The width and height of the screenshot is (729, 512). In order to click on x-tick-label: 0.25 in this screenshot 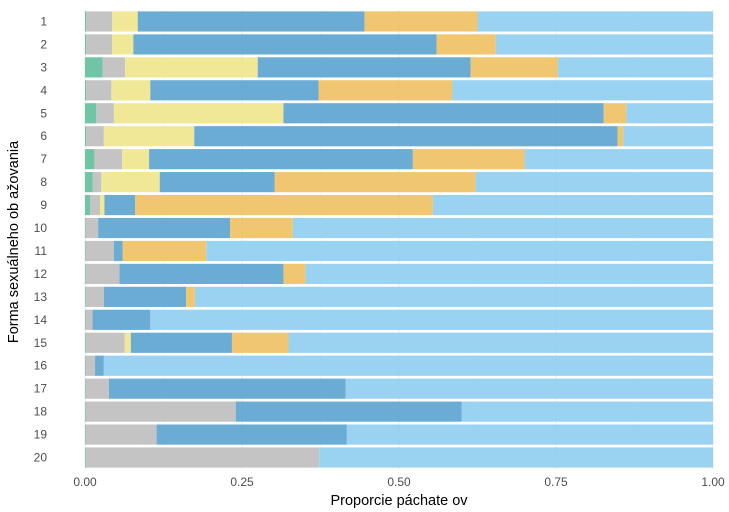, I will do `click(242, 482)`.